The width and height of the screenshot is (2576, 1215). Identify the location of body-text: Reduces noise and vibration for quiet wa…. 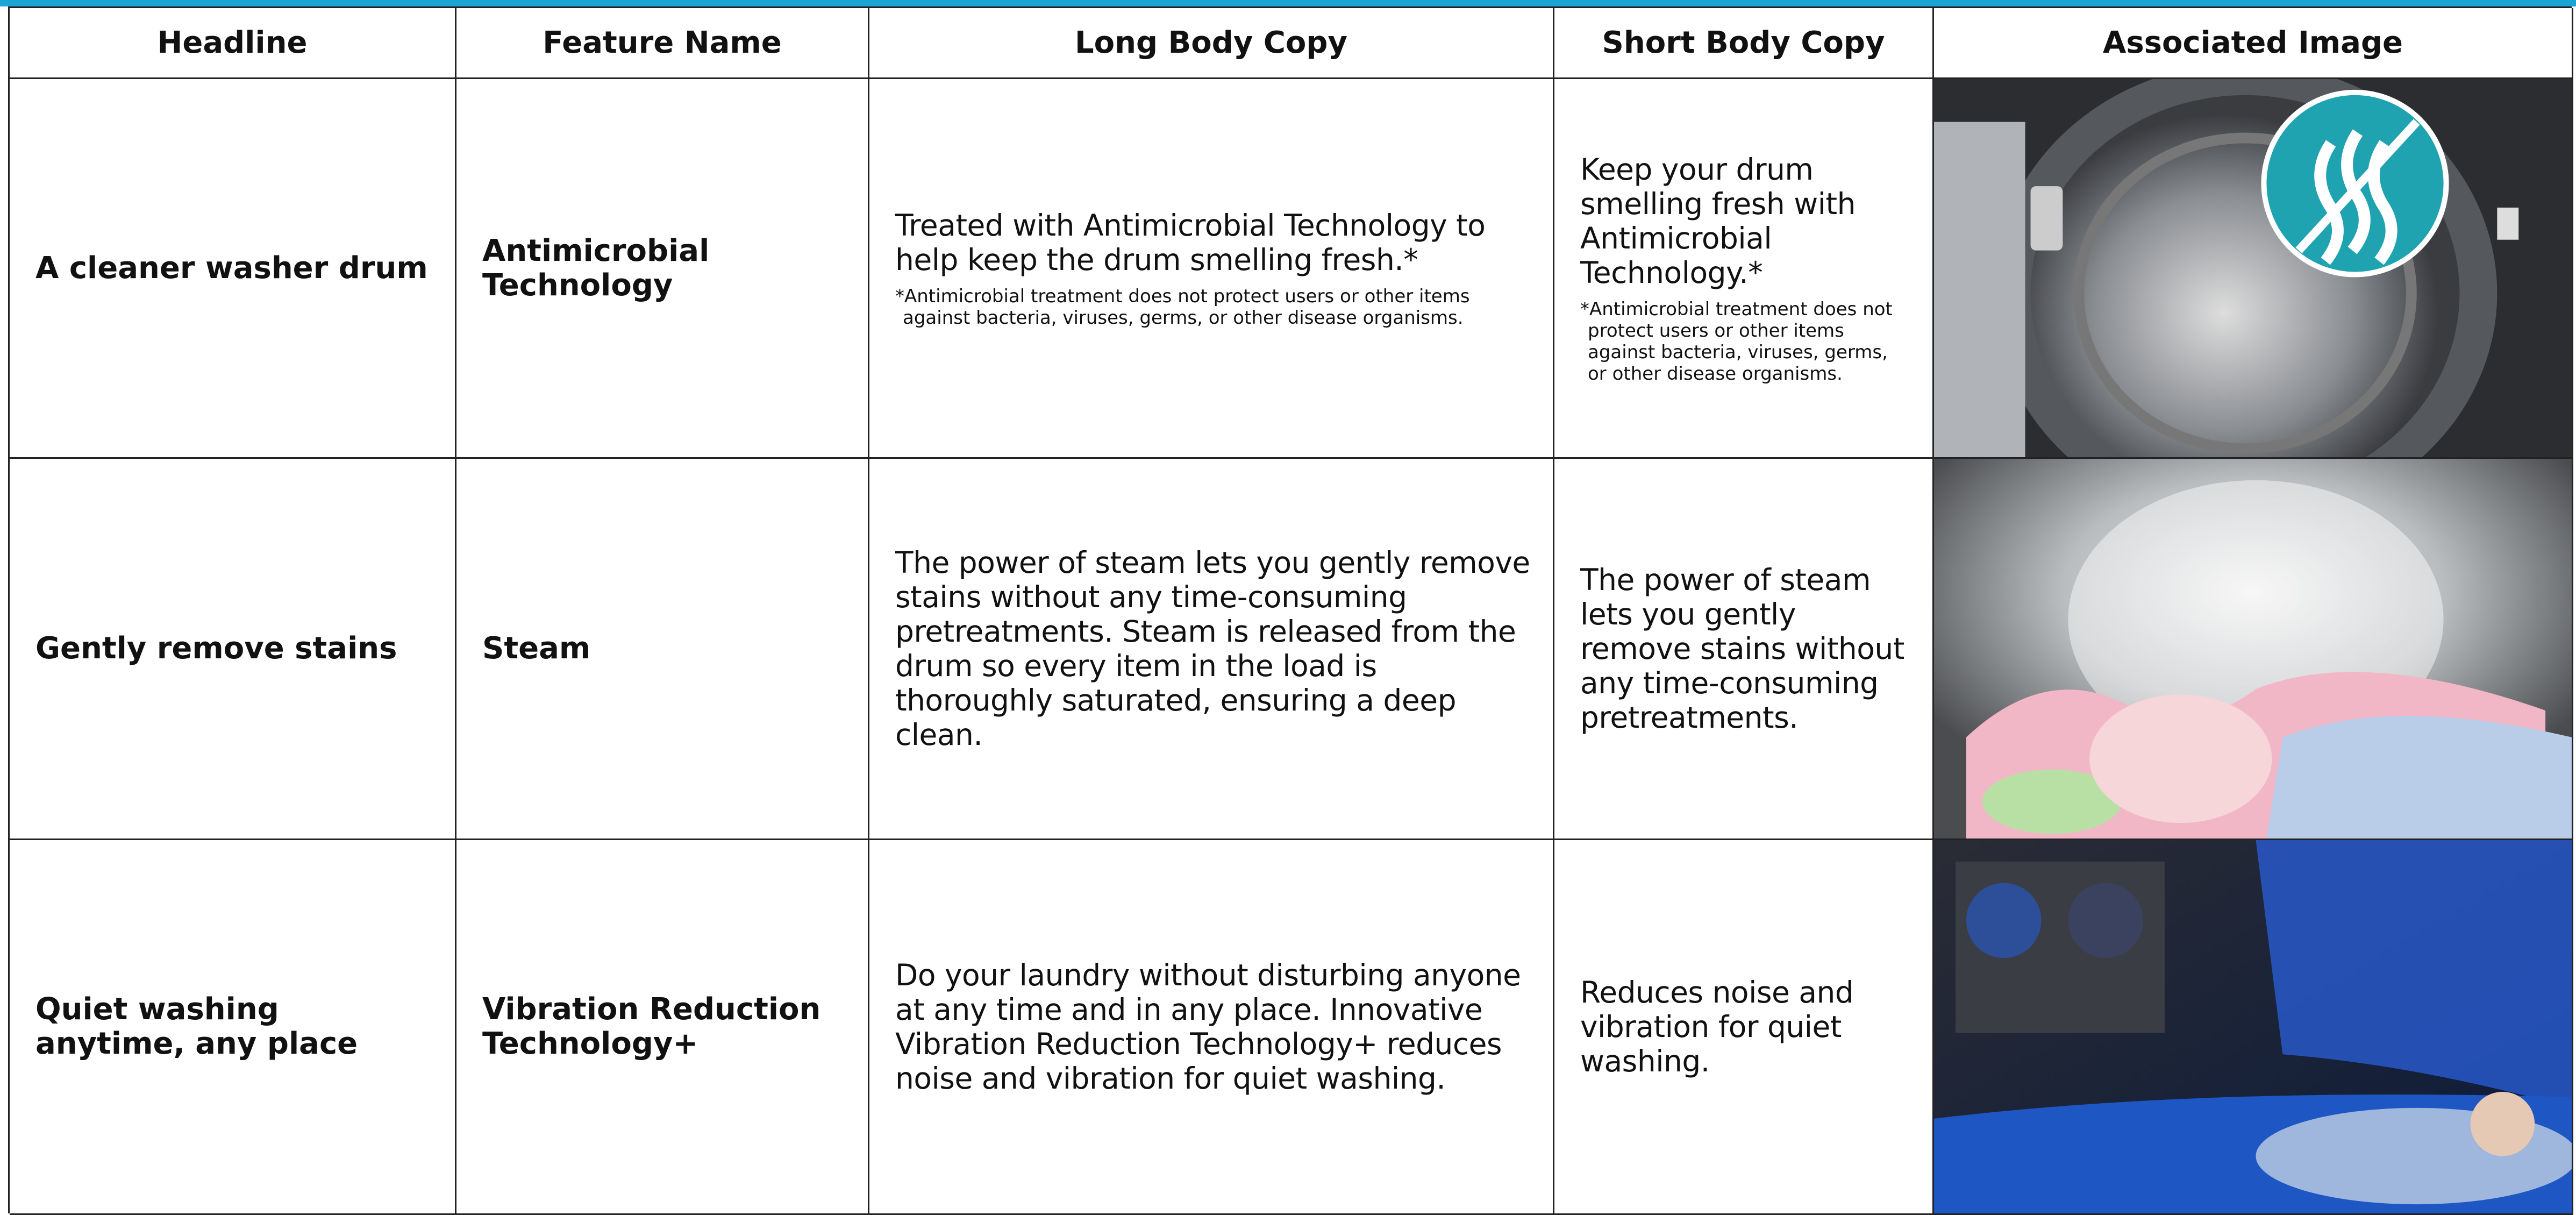
(1717, 1026).